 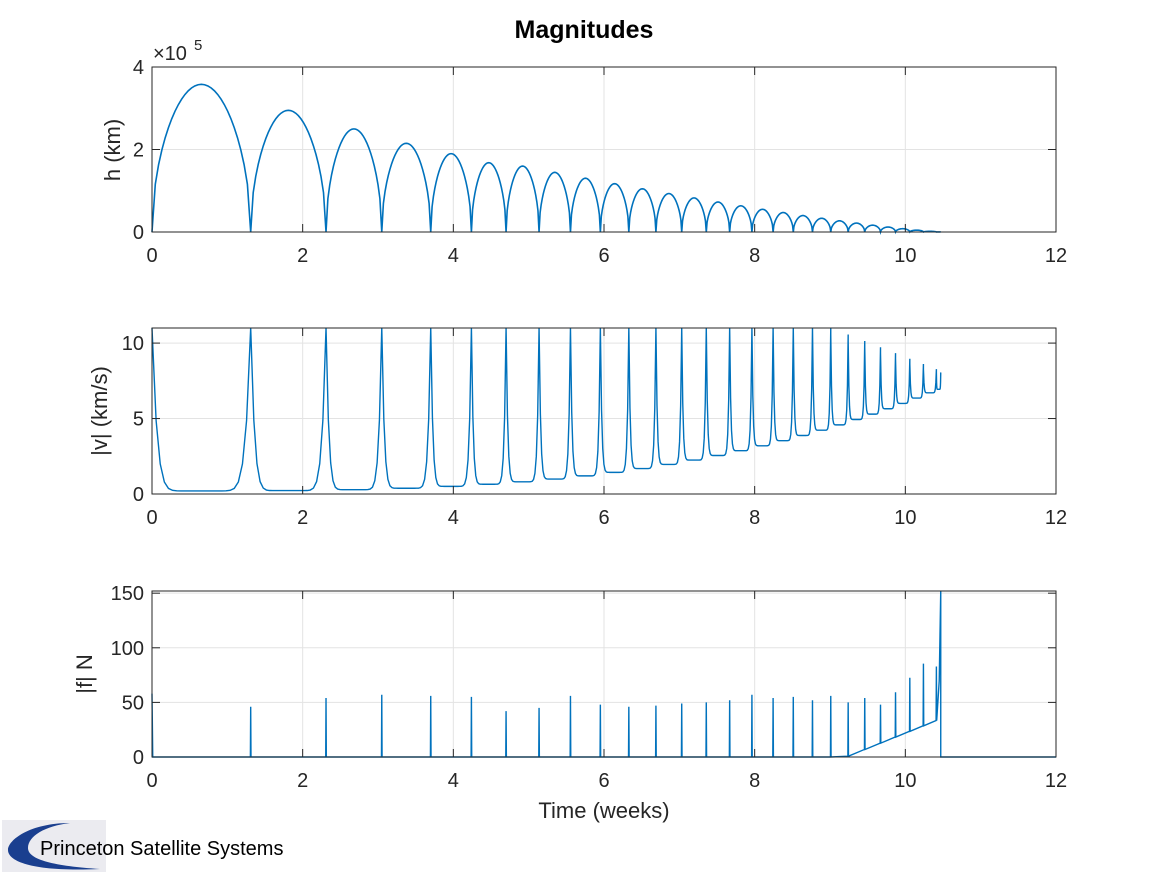 What do you see at coordinates (170, 54) in the screenshot?
I see `altitude-exponent-base: ×10` at bounding box center [170, 54].